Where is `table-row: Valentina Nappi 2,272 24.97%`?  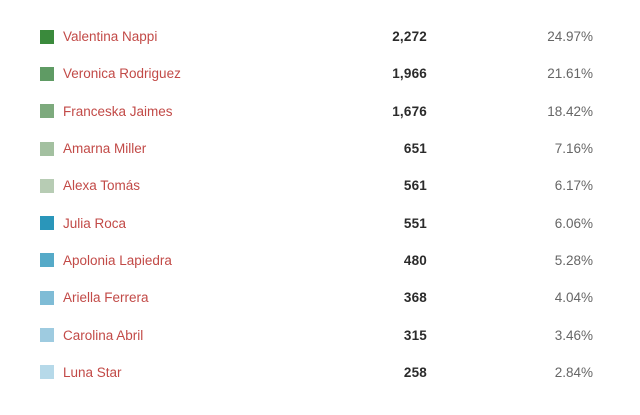 table-row: Valentina Nappi 2,272 24.97% is located at coordinates (320, 36).